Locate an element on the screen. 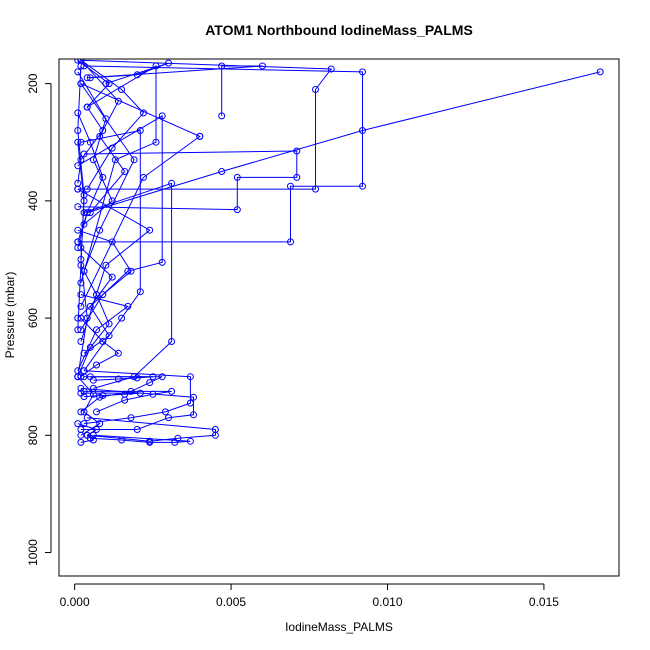 The height and width of the screenshot is (650, 650). y-axis-label: Pressure (mbar) is located at coordinates (10, 315).